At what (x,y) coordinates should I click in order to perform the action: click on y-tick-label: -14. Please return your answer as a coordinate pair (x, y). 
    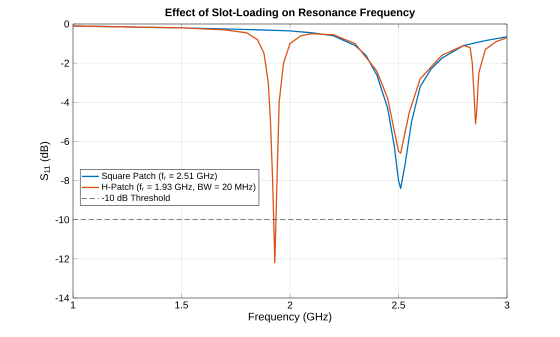
    Looking at the image, I should click on (63, 298).